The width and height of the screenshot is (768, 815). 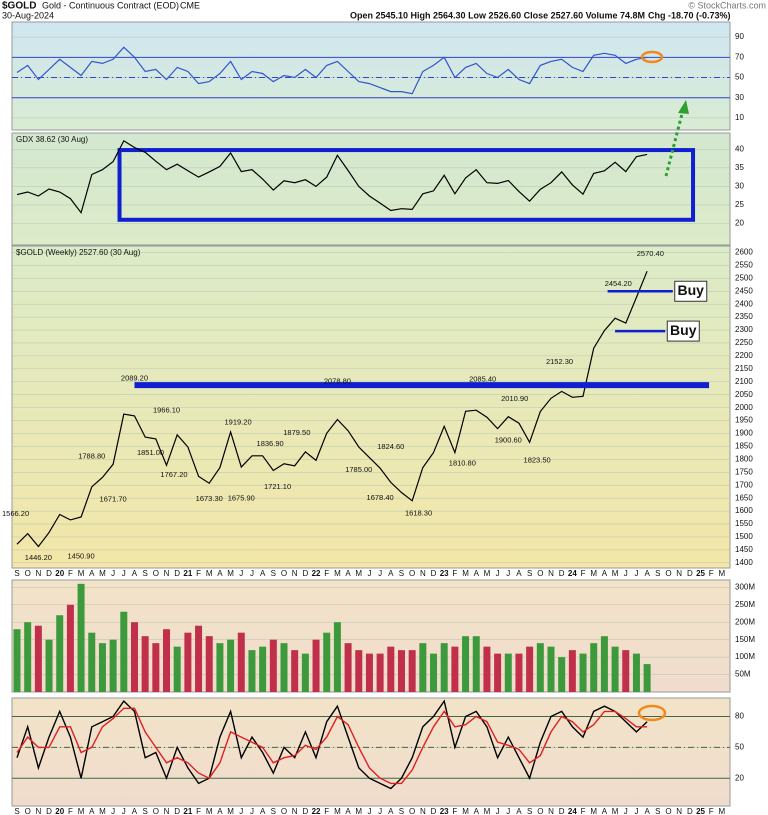 I want to click on price-annotation: 1673.30, so click(x=209, y=498).